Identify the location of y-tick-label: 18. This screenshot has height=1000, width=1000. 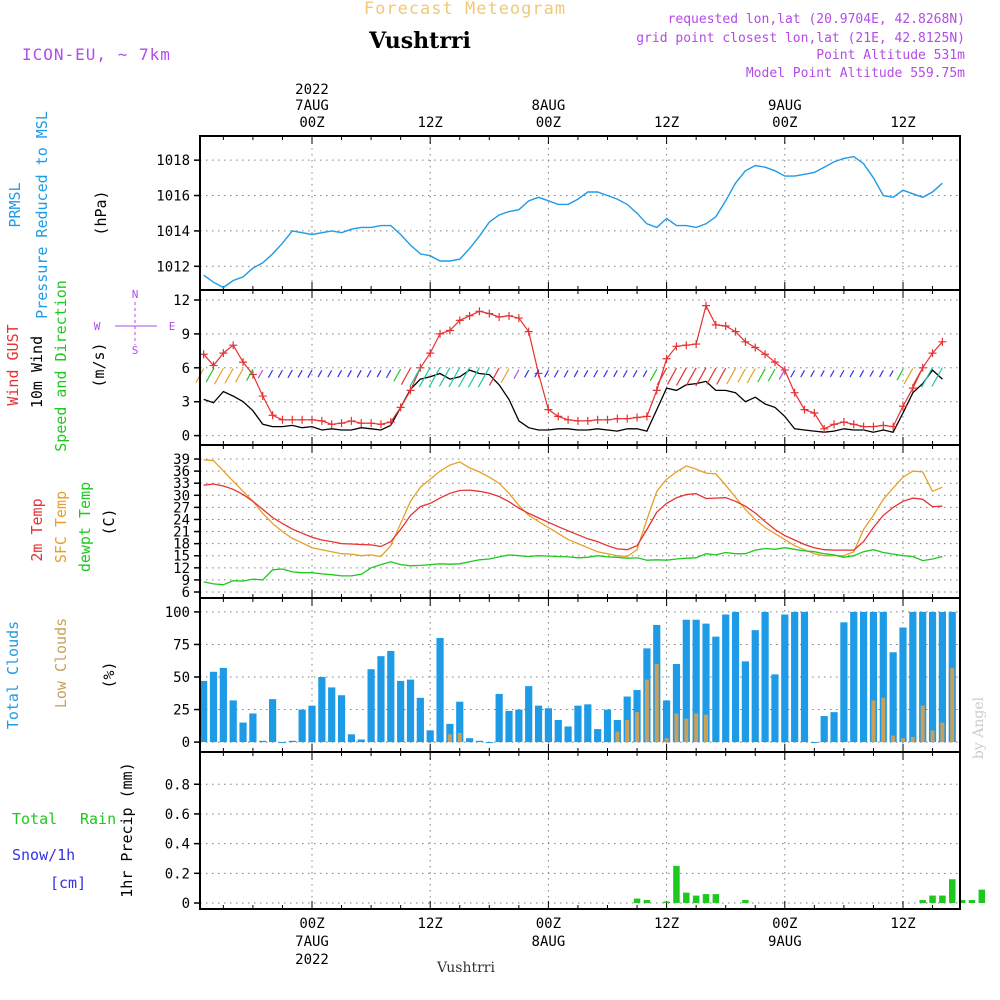
(181, 545).